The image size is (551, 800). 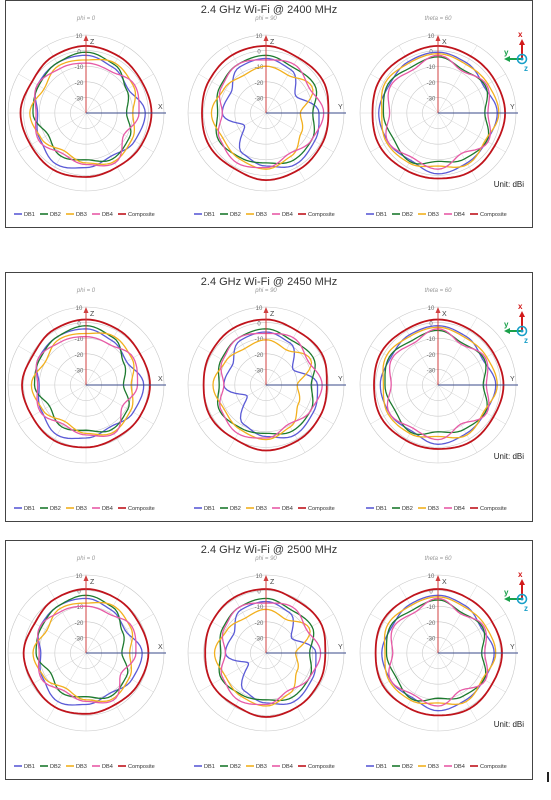 I want to click on polar-subplot: phi = 90 10 0 -10 -20 -30 Z Y, so click(x=266, y=644).